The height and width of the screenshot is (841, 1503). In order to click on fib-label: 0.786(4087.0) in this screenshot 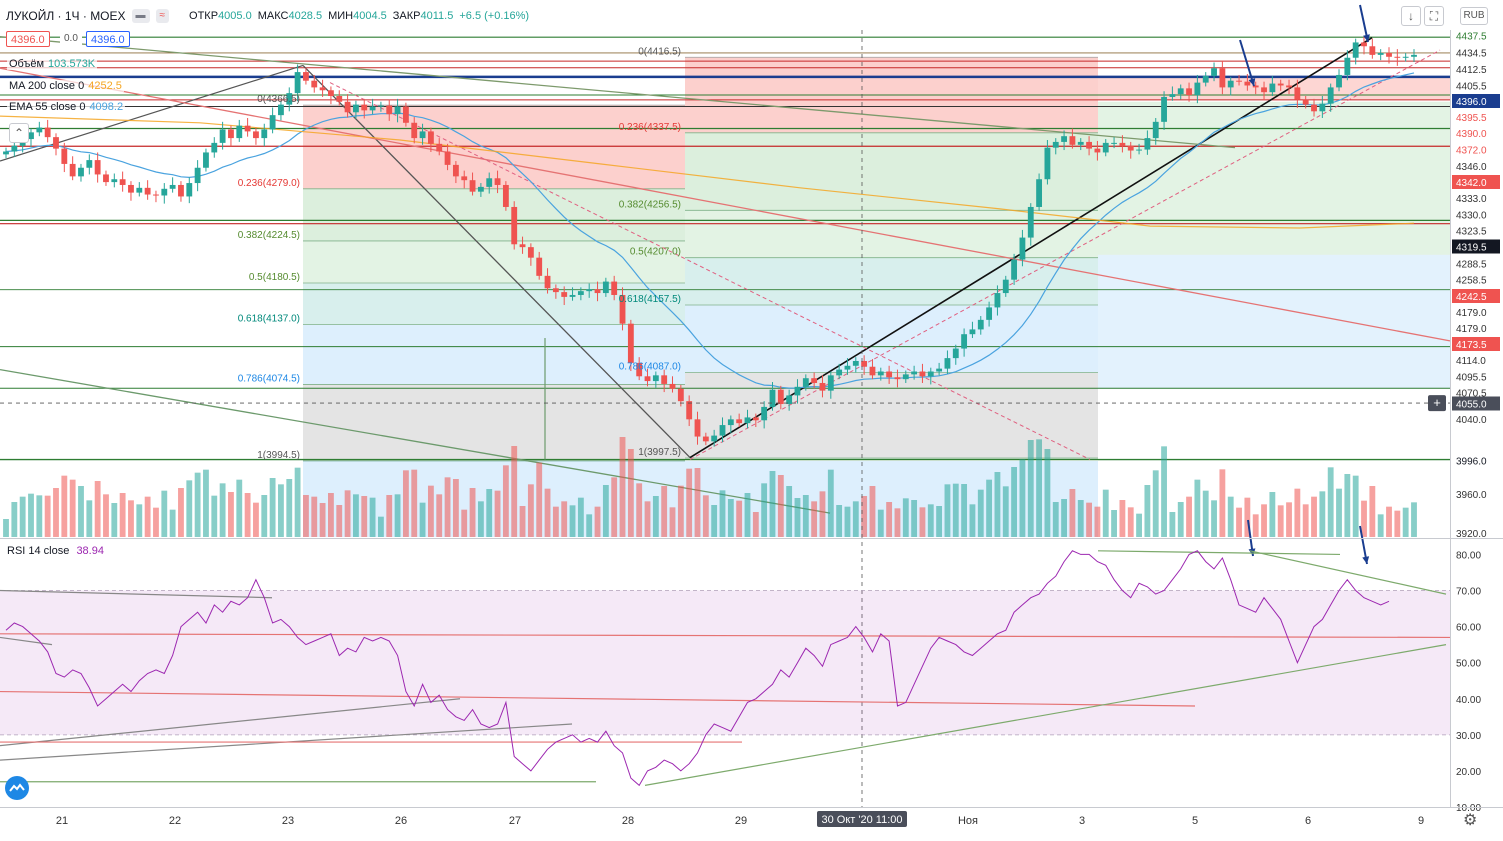, I will do `click(650, 366)`.